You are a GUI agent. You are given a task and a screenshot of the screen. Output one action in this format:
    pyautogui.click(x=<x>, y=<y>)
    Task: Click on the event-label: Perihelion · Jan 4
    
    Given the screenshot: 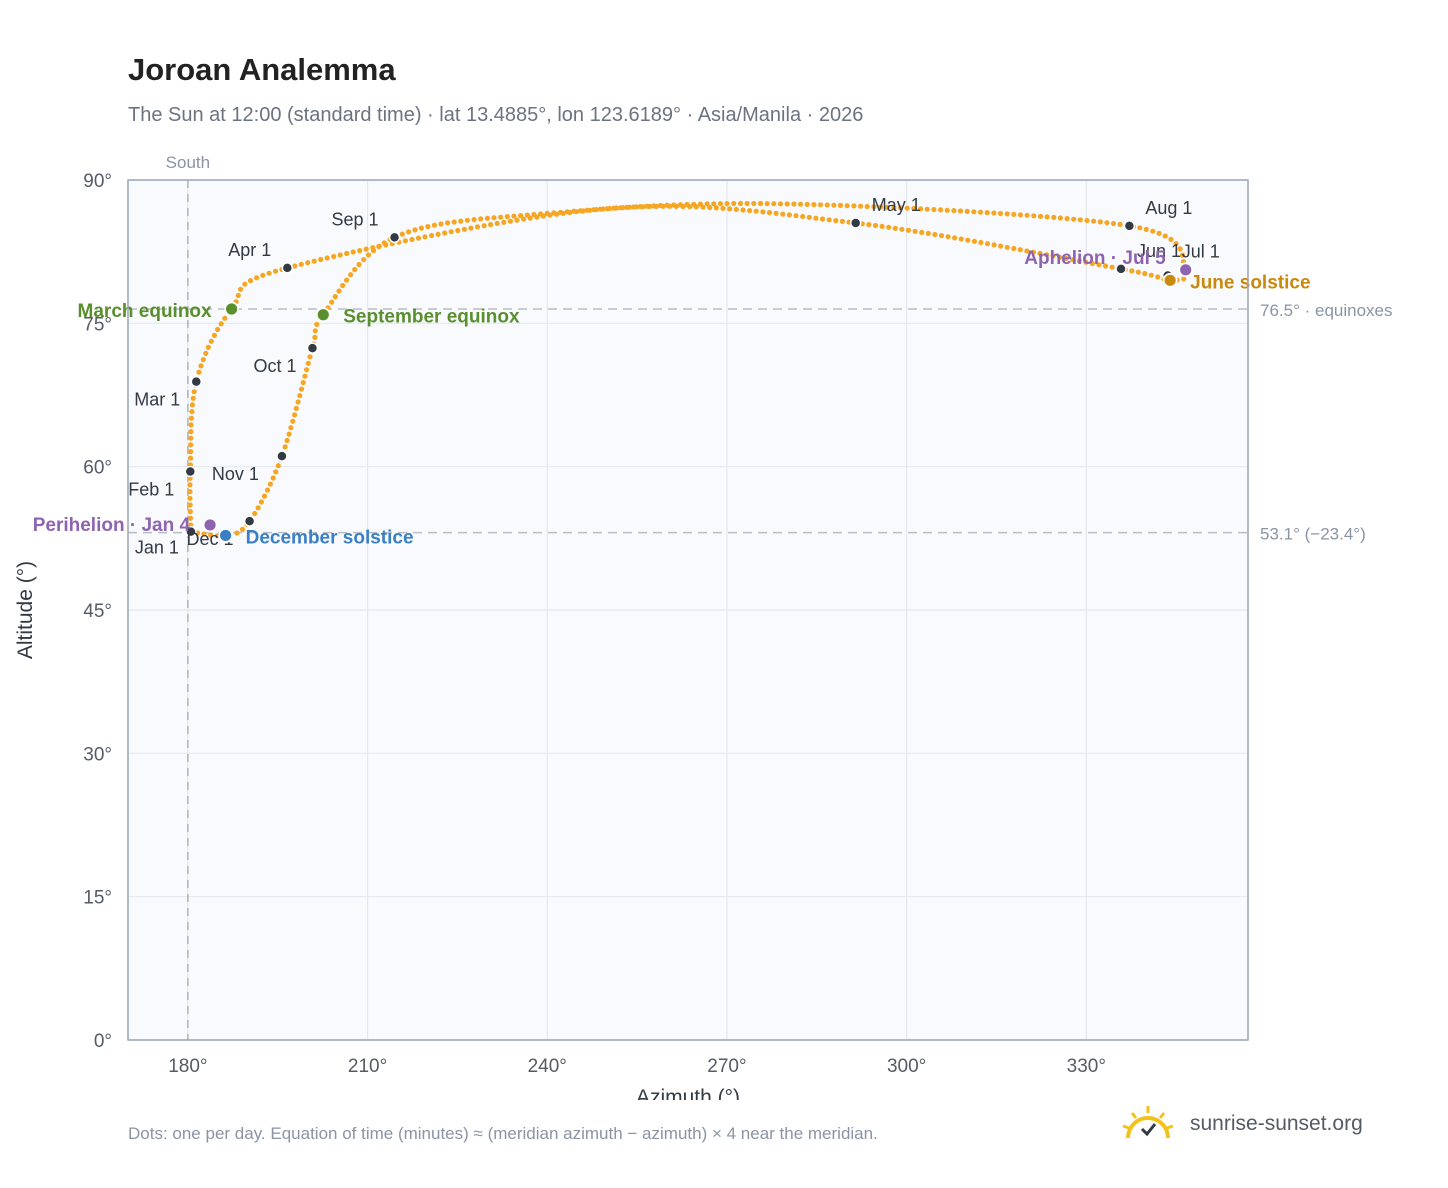 What is the action you would take?
    pyautogui.click(x=112, y=525)
    